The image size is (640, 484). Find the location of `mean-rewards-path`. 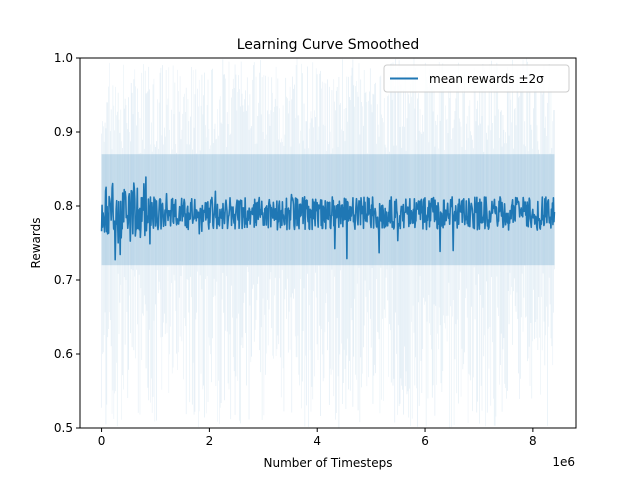

mean-rewards-path is located at coordinates (328, 218).